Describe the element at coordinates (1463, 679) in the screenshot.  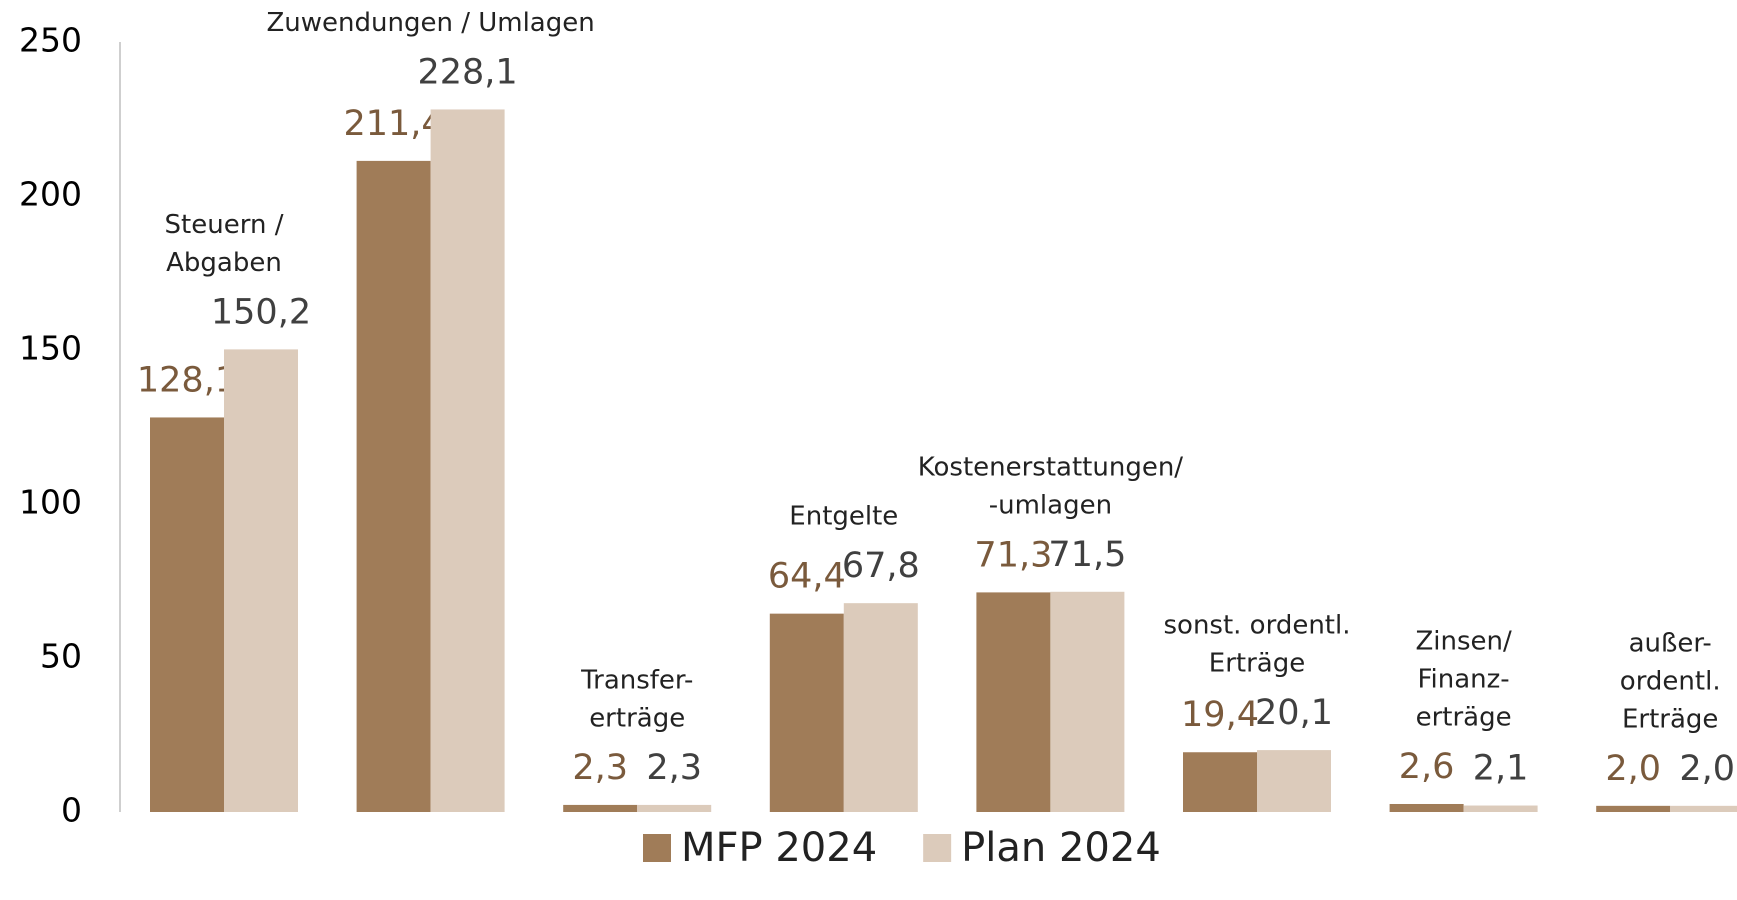
I see `category-label: Finanz-` at that location.